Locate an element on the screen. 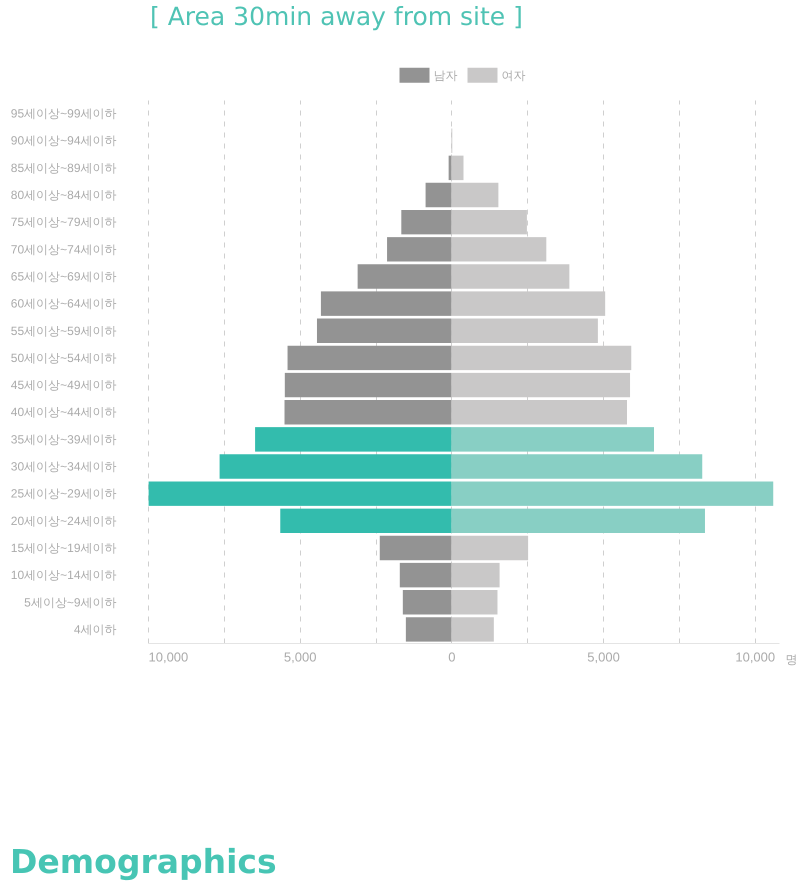  text: Demographics is located at coordinates (143, 861).